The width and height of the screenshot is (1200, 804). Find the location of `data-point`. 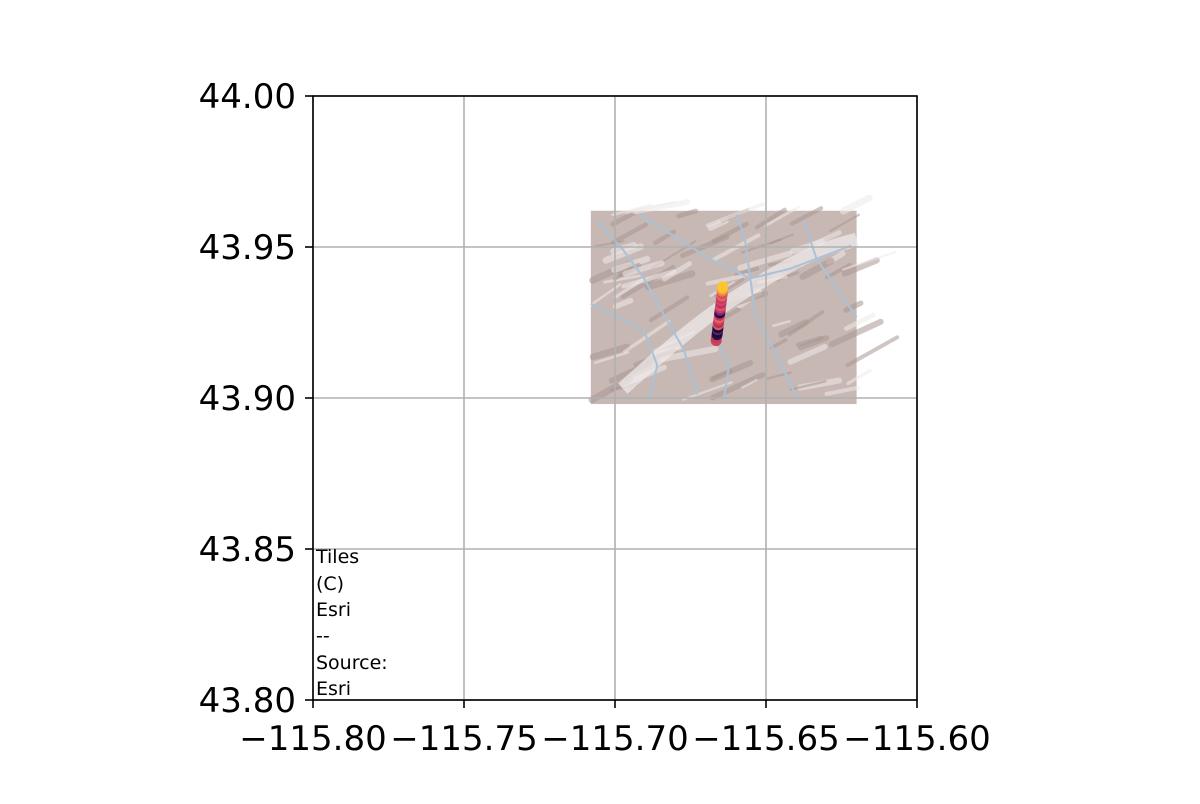

data-point is located at coordinates (723, 287).